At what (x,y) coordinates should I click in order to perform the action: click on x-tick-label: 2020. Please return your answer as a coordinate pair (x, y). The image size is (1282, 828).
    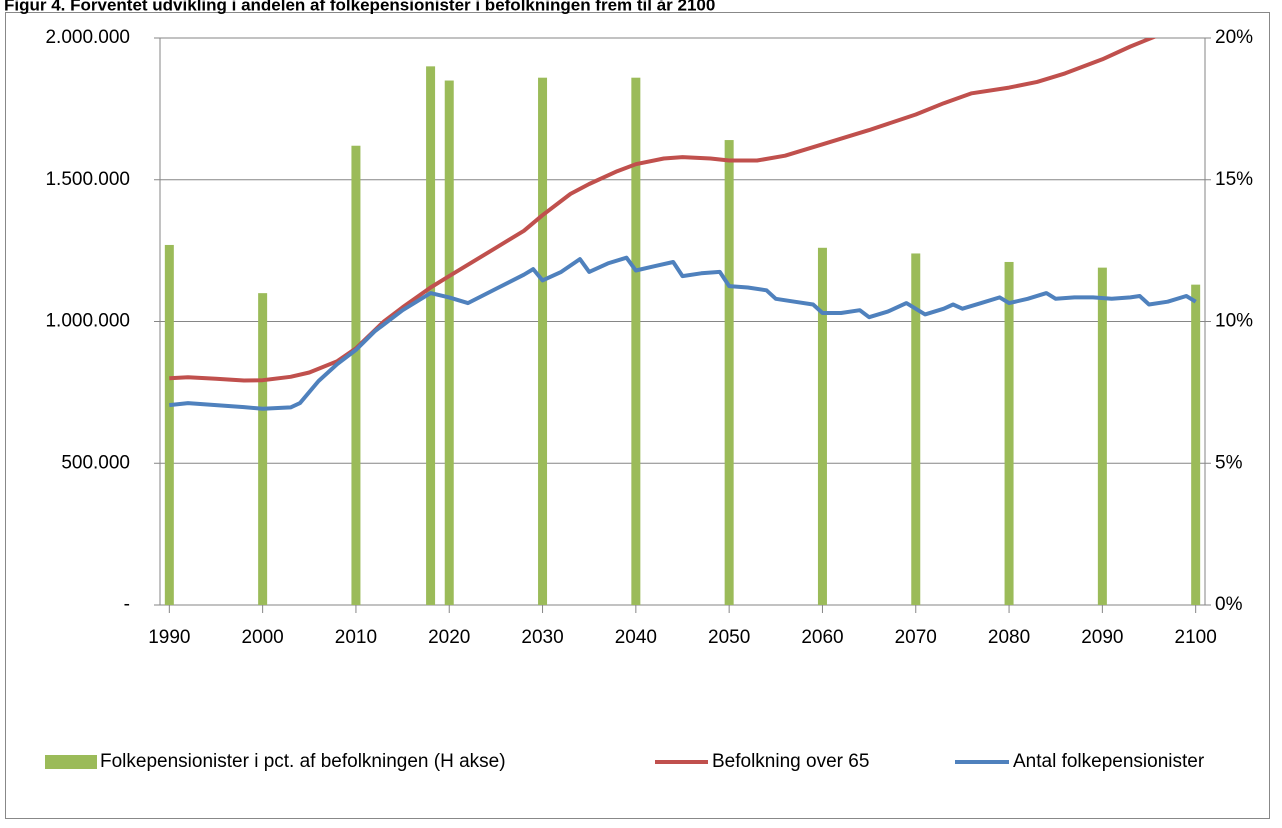
    Looking at the image, I should click on (449, 637).